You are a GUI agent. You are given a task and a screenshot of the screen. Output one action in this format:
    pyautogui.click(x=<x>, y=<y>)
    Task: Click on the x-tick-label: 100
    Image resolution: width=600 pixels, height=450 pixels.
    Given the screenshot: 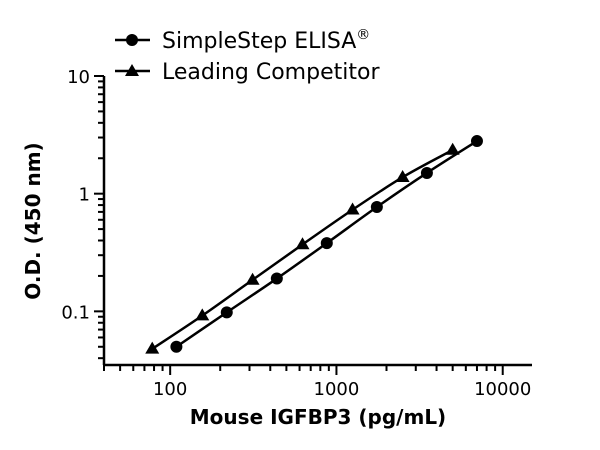 What is the action you would take?
    pyautogui.click(x=170, y=389)
    